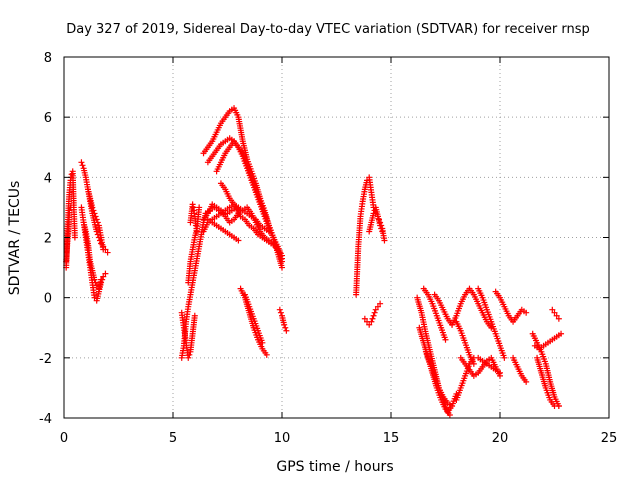  I want to click on x-tick-label: 20, so click(500, 438).